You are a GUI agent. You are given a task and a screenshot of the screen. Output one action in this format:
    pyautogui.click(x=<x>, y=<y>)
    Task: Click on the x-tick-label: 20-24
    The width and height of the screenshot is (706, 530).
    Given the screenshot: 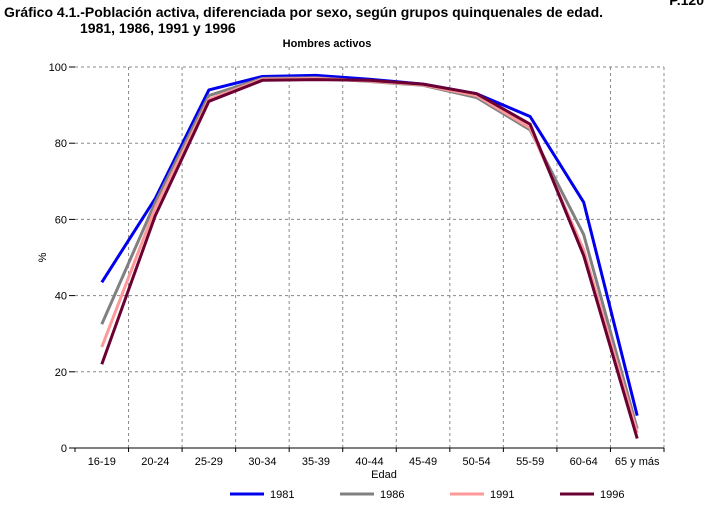 What is the action you would take?
    pyautogui.click(x=155, y=462)
    